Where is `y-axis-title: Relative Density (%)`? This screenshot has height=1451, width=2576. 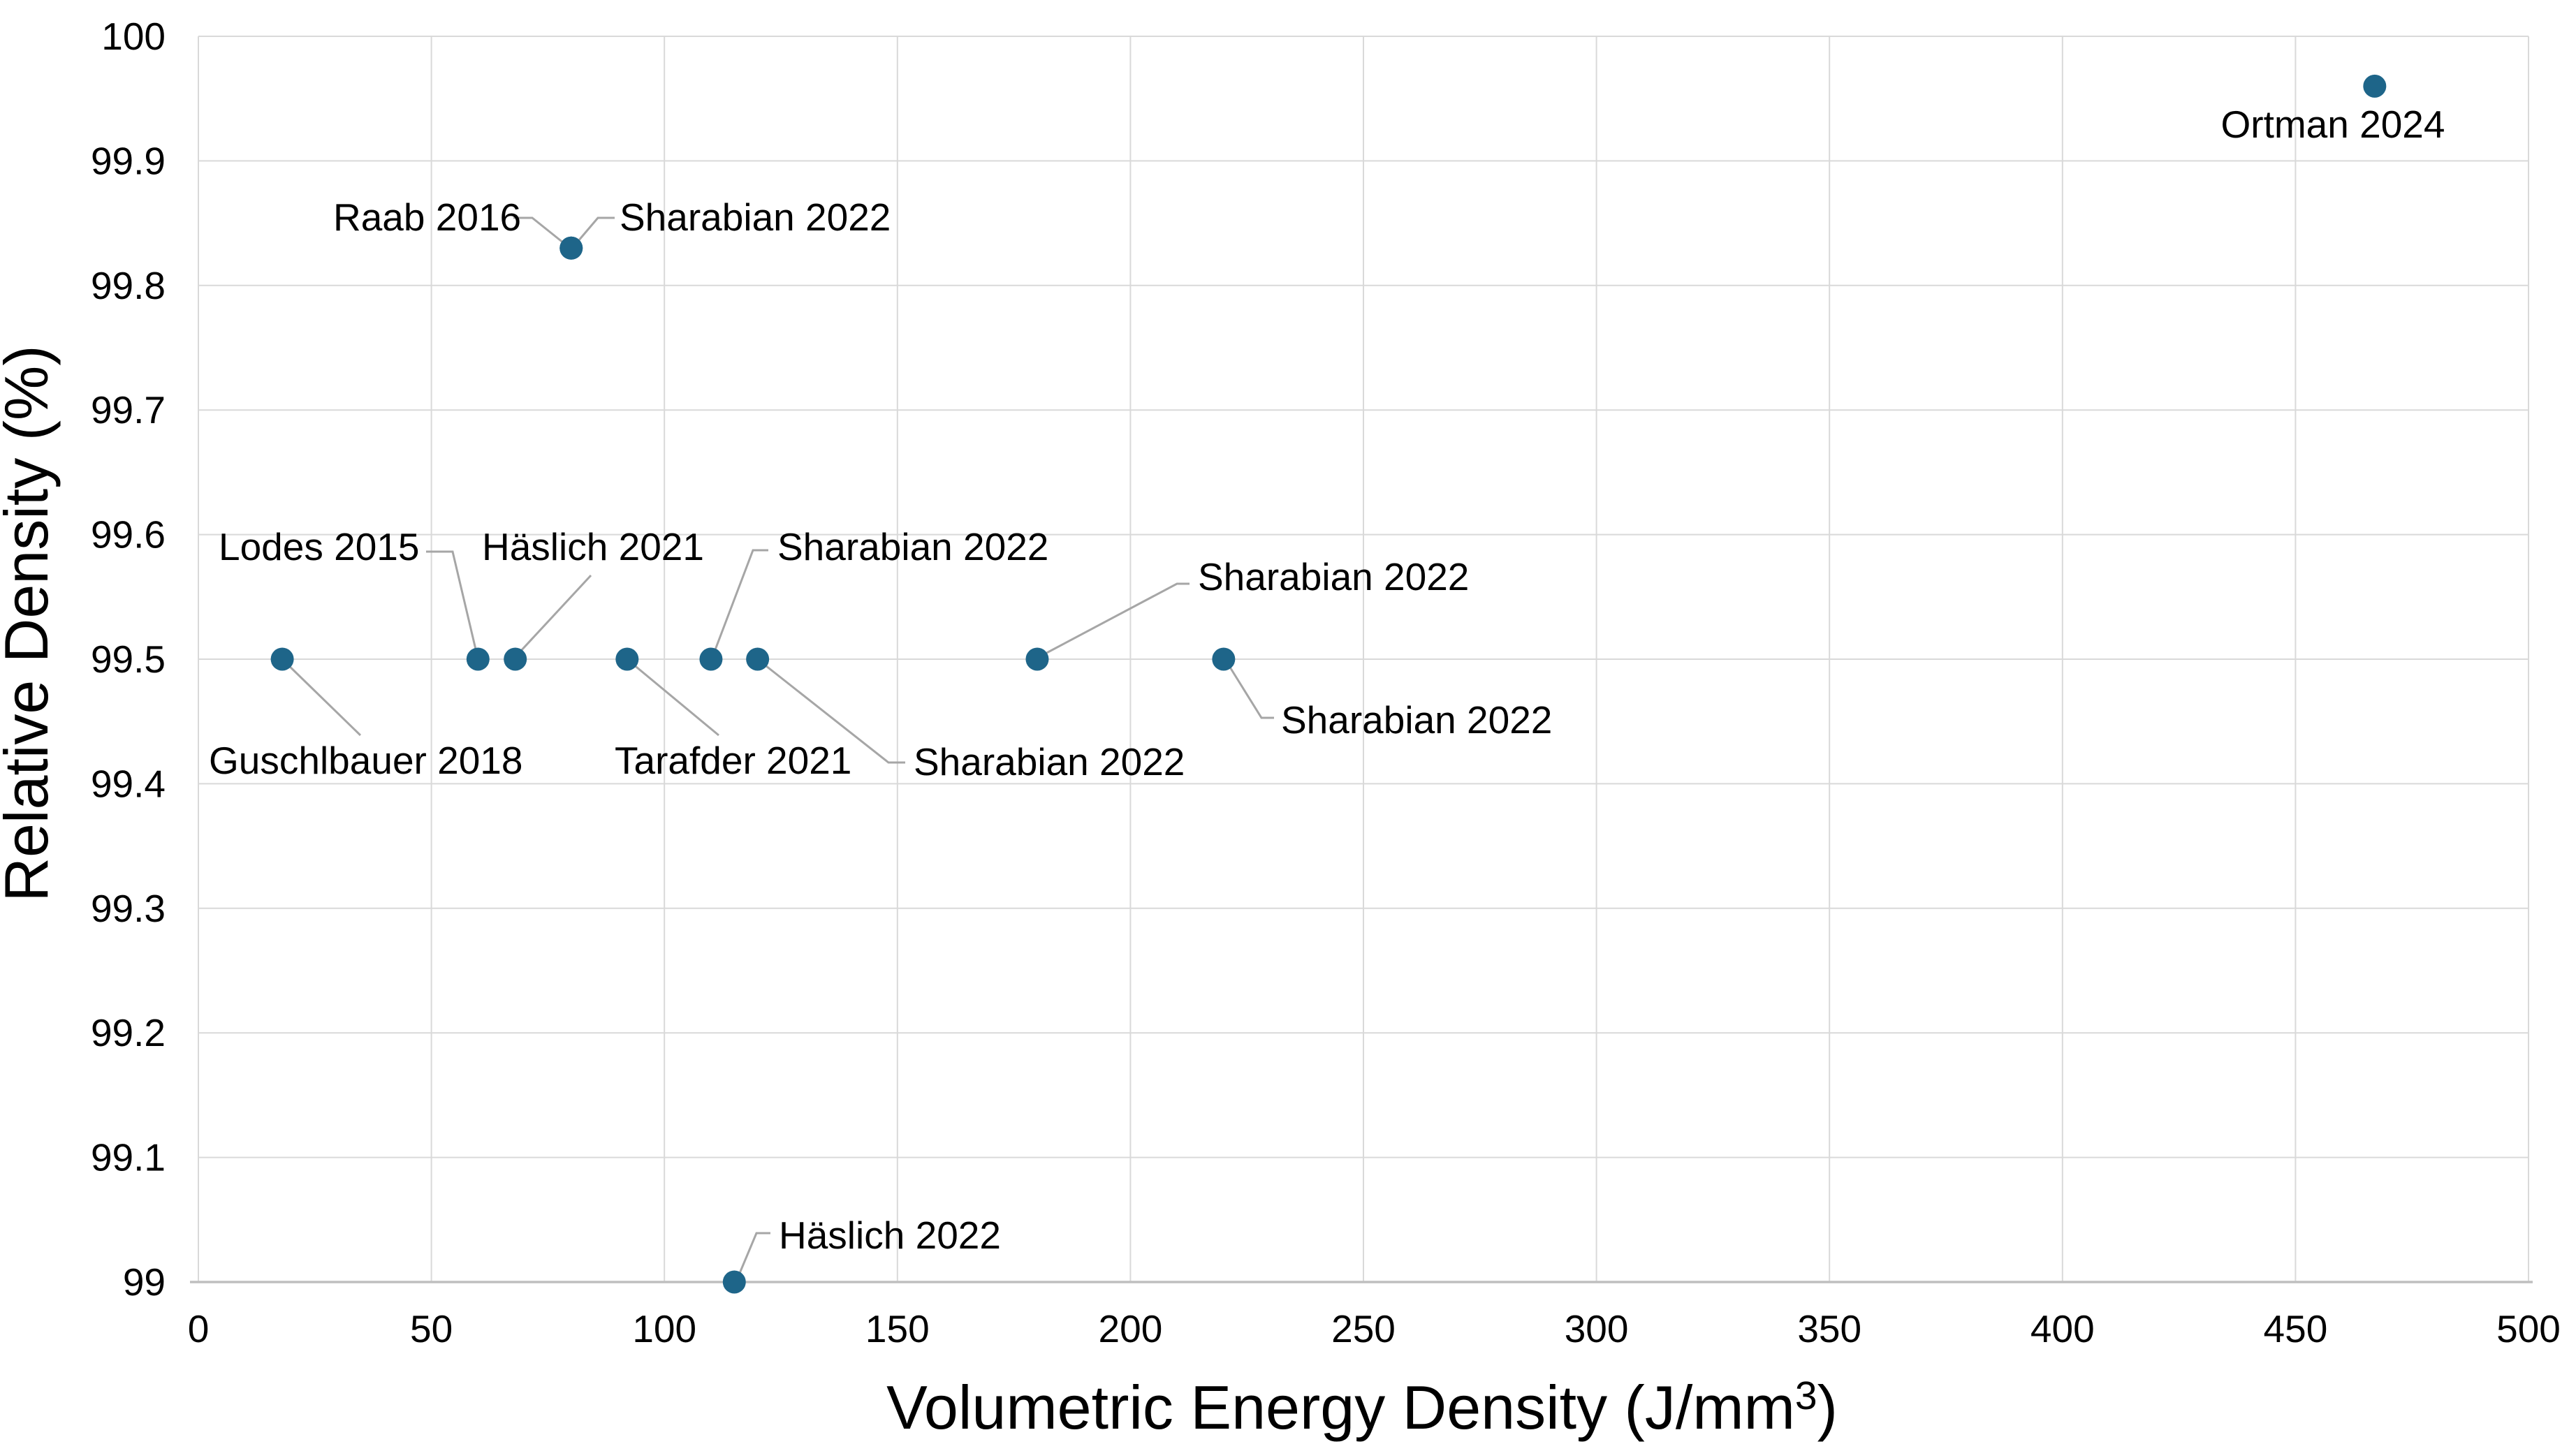 y-axis-title: Relative Density (%) is located at coordinates (30, 623).